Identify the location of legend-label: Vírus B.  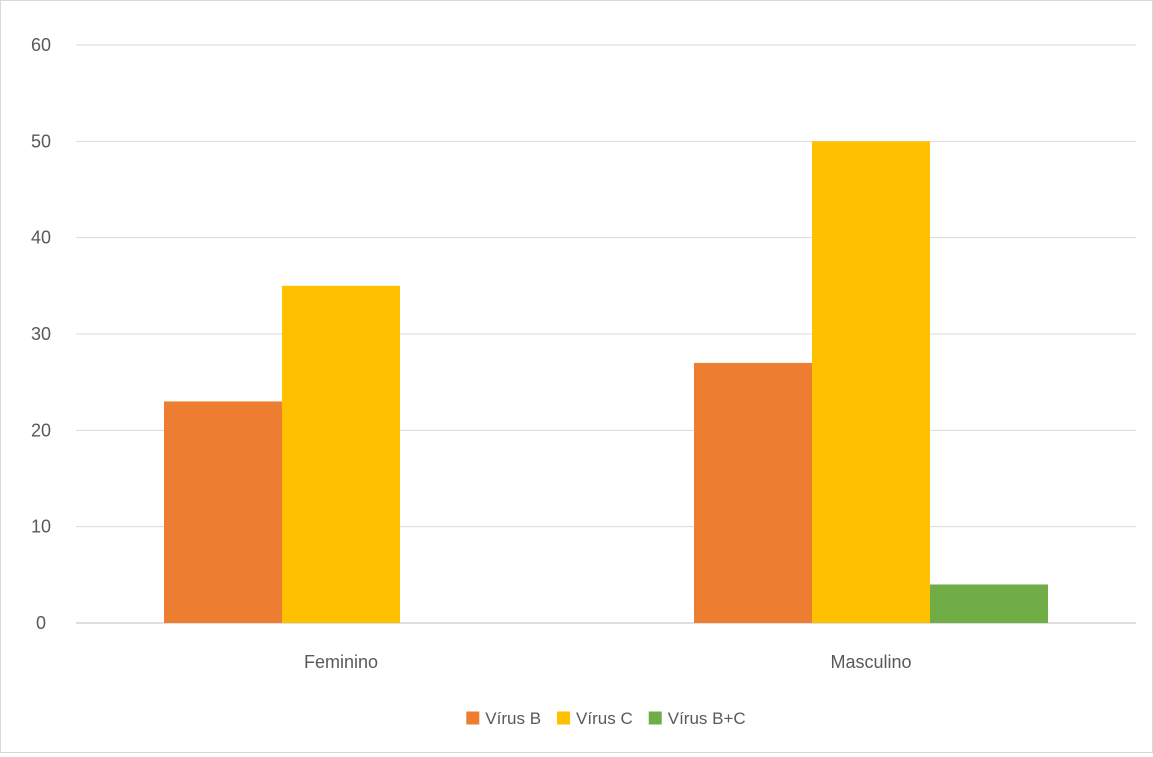
(513, 718).